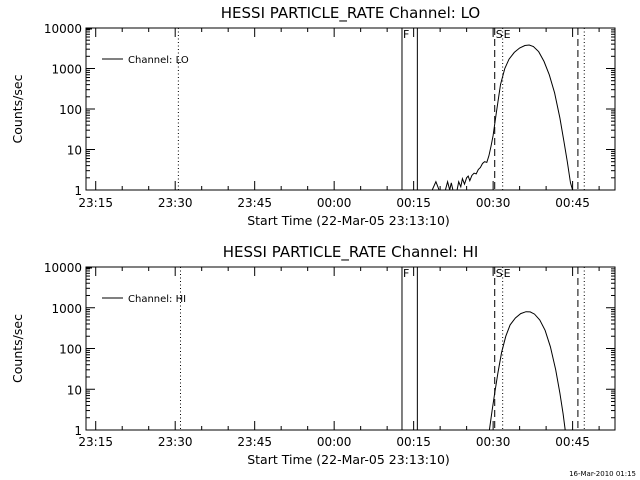 Image resolution: width=640 pixels, height=480 pixels. Describe the element at coordinates (157, 299) in the screenshot. I see `legend-label: Channel: HI` at that location.